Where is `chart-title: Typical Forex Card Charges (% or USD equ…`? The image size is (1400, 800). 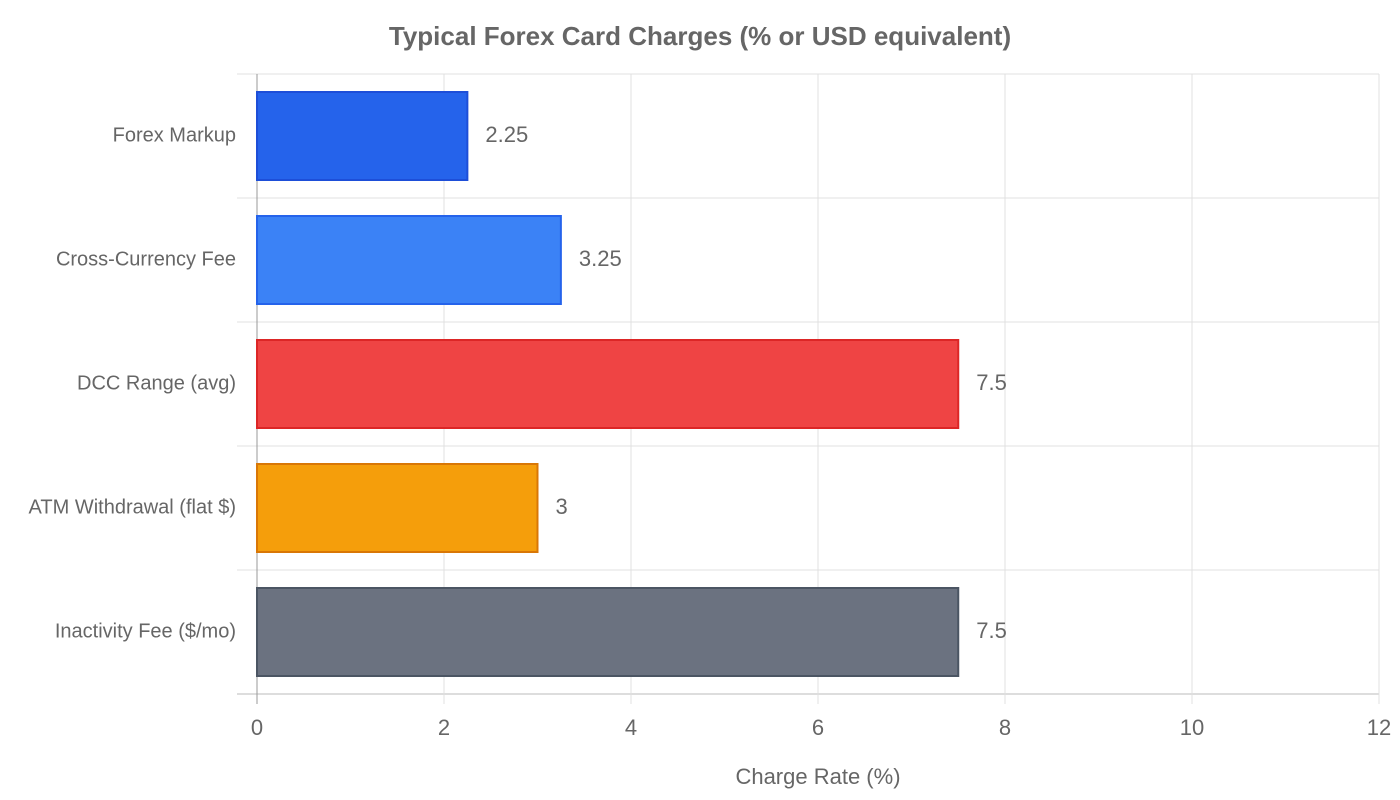 chart-title: Typical Forex Card Charges (% or USD equ… is located at coordinates (700, 36).